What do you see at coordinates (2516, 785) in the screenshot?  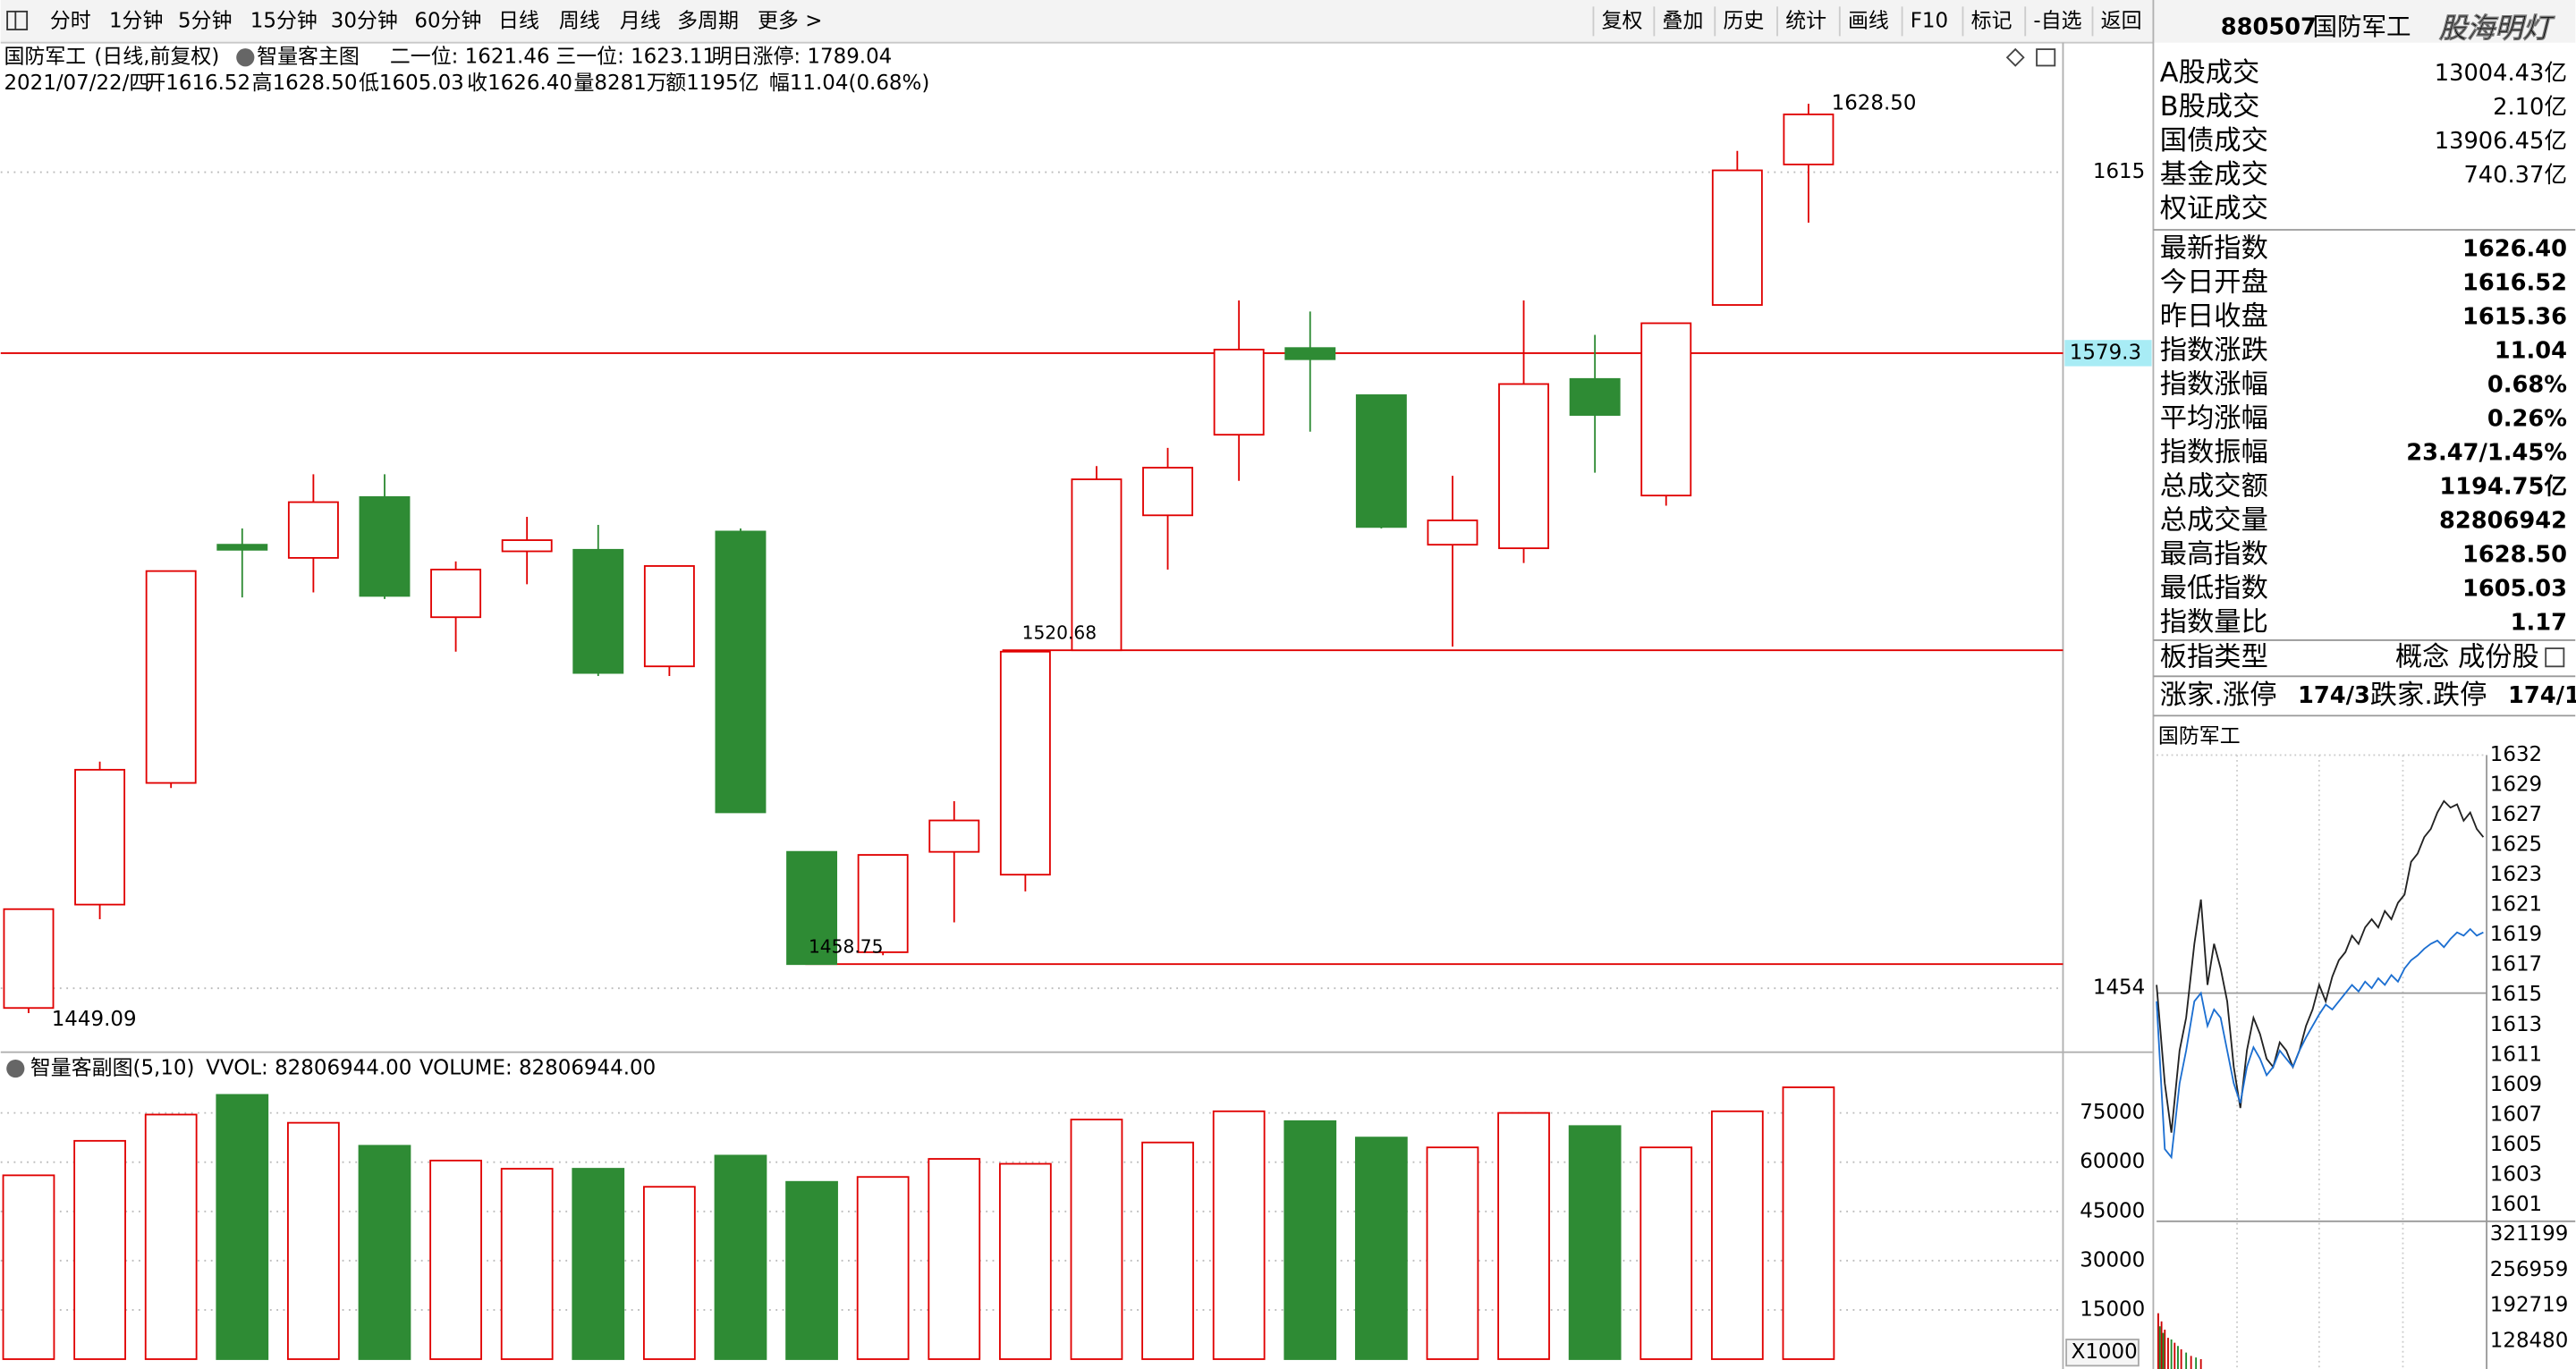 I see `mini-tick-label: 1629` at bounding box center [2516, 785].